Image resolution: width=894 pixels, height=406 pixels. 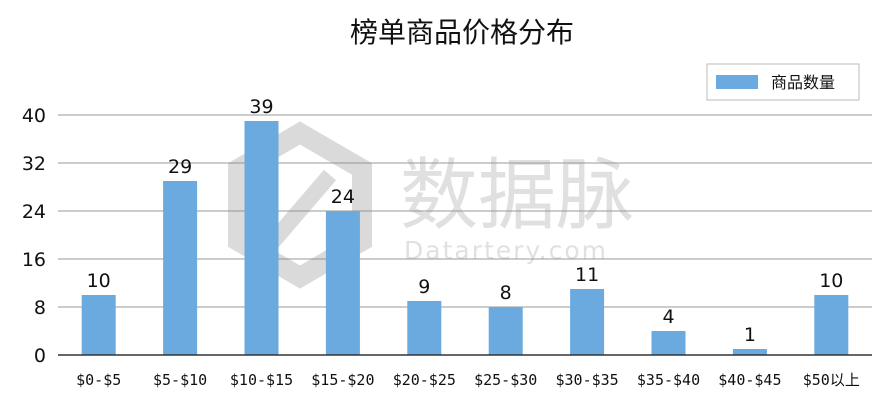 What do you see at coordinates (34, 164) in the screenshot?
I see `y-tick-label: 32` at bounding box center [34, 164].